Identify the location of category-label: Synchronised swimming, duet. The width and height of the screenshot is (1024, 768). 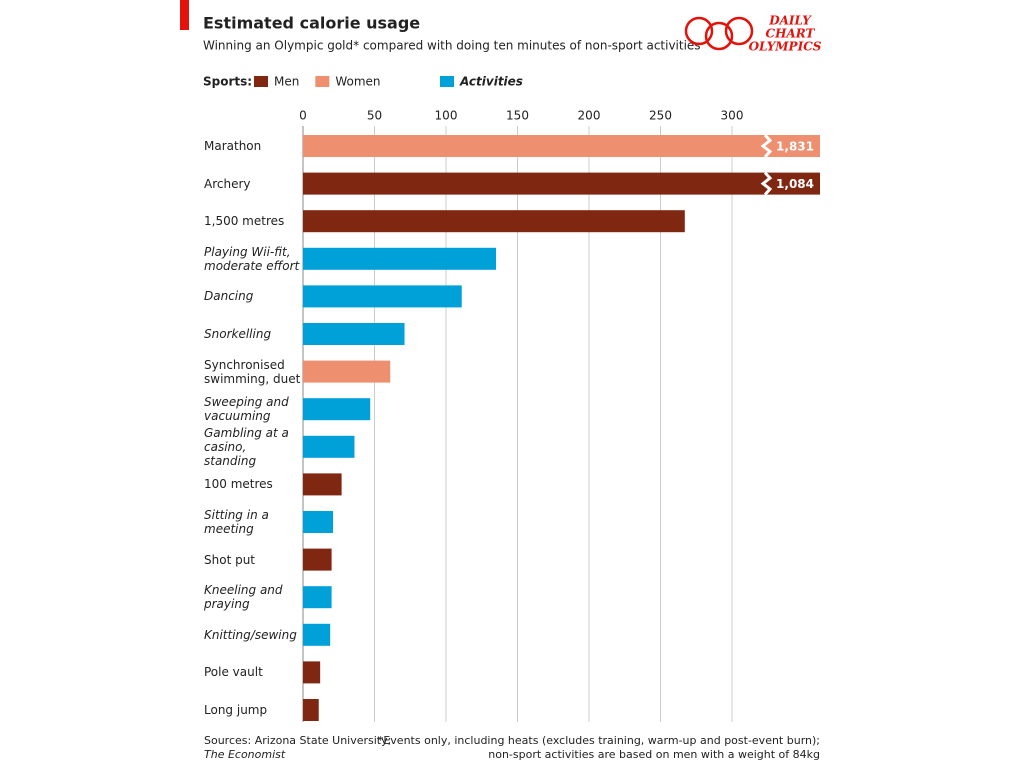
(252, 371).